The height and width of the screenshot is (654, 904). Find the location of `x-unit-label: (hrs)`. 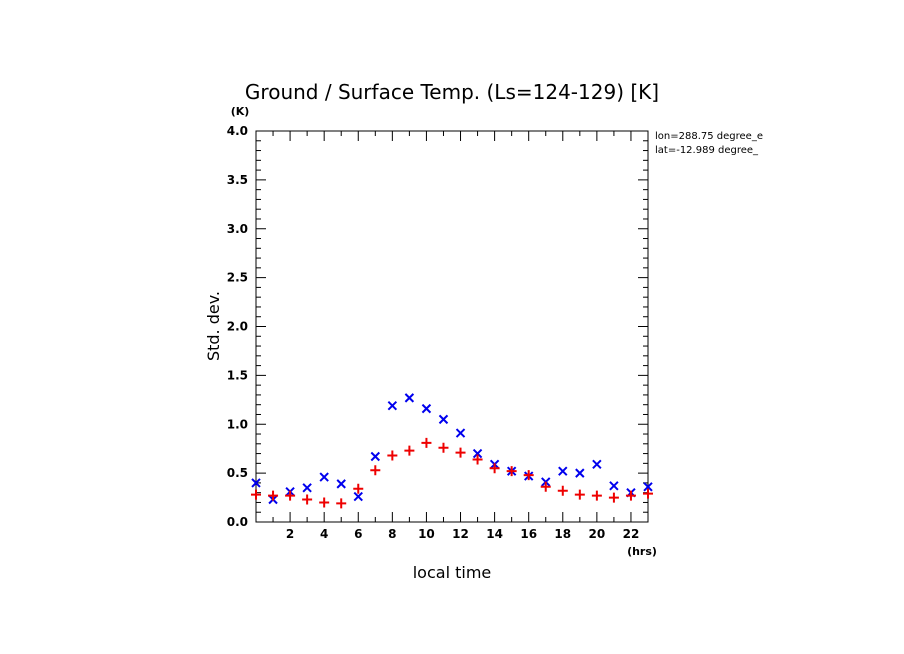

x-unit-label: (hrs) is located at coordinates (642, 551).